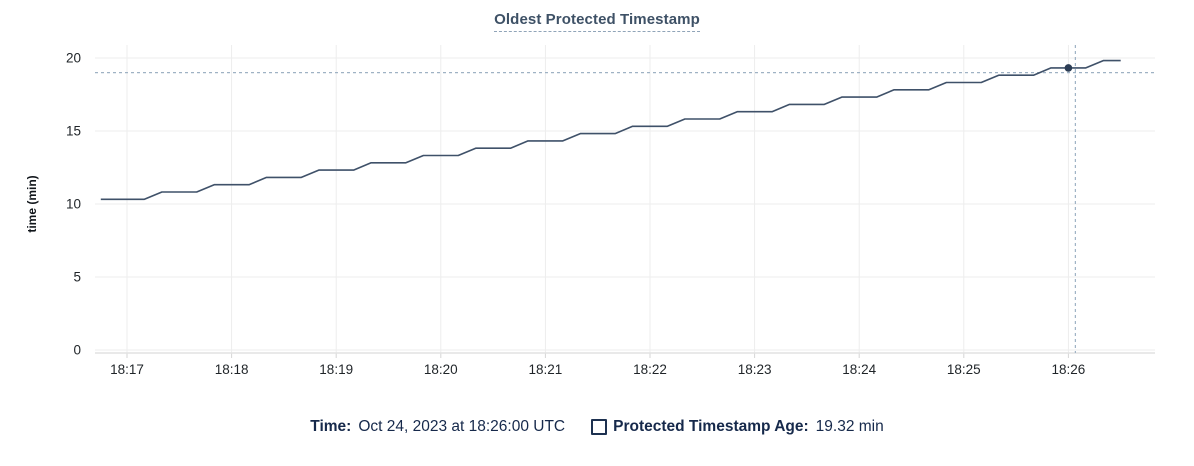 The image size is (1194, 466). I want to click on x-tick-label: 18:19, so click(336, 369).